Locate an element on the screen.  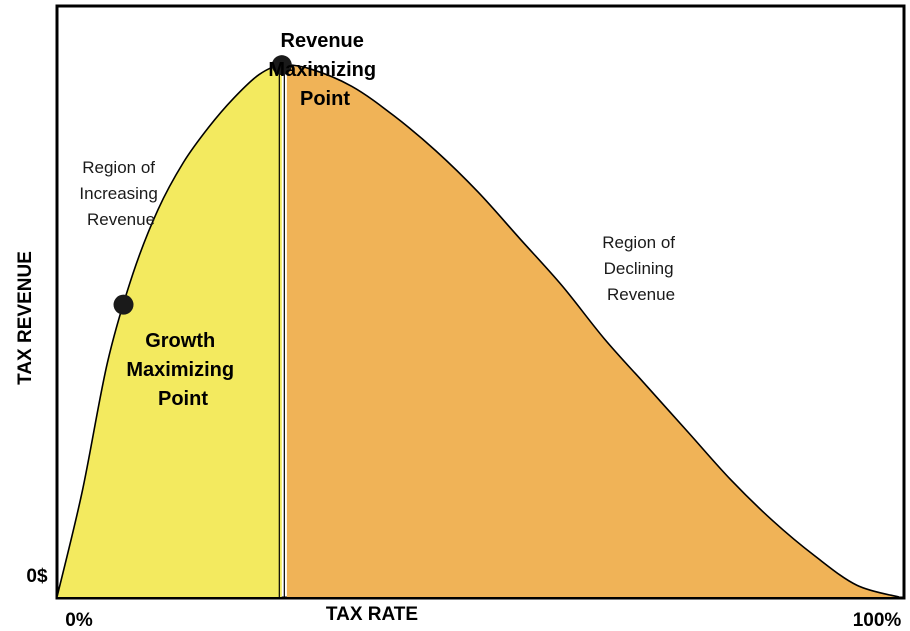
region-declining-label-line-3: Revenue is located at coordinates (641, 294).